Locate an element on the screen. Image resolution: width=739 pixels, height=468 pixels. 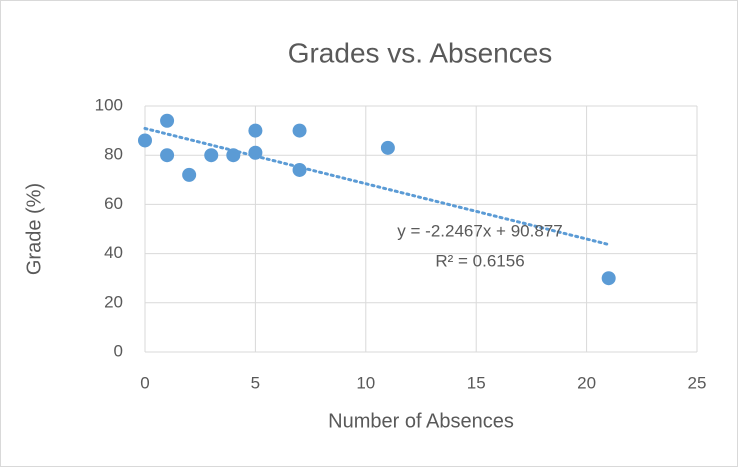
y-tick-label: 60 is located at coordinates (113, 203).